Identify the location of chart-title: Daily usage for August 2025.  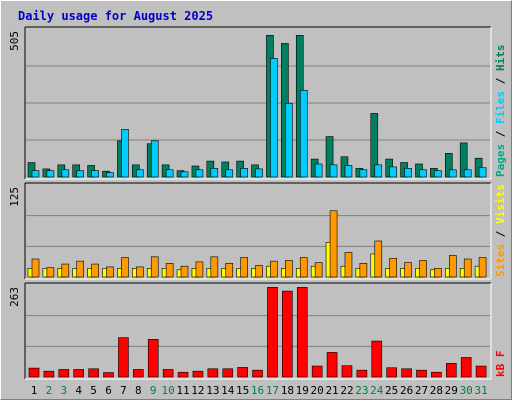
(115, 16).